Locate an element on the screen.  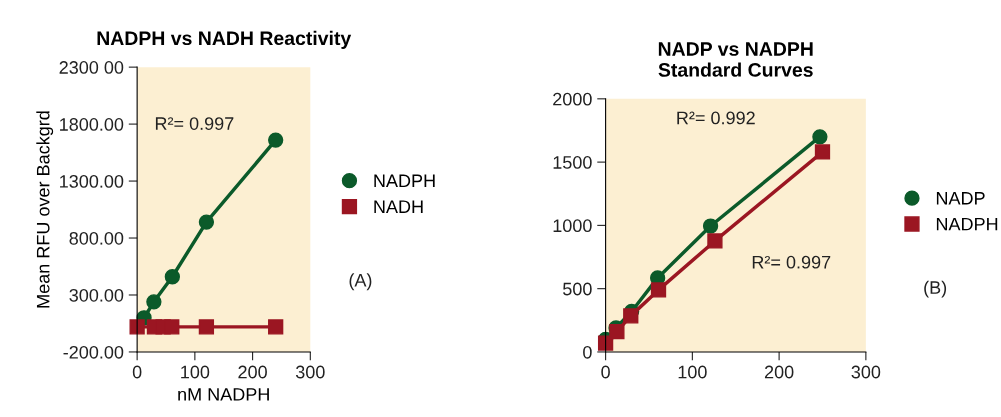
chart-title: NADPH vs NADH Reactivity is located at coordinates (224, 39).